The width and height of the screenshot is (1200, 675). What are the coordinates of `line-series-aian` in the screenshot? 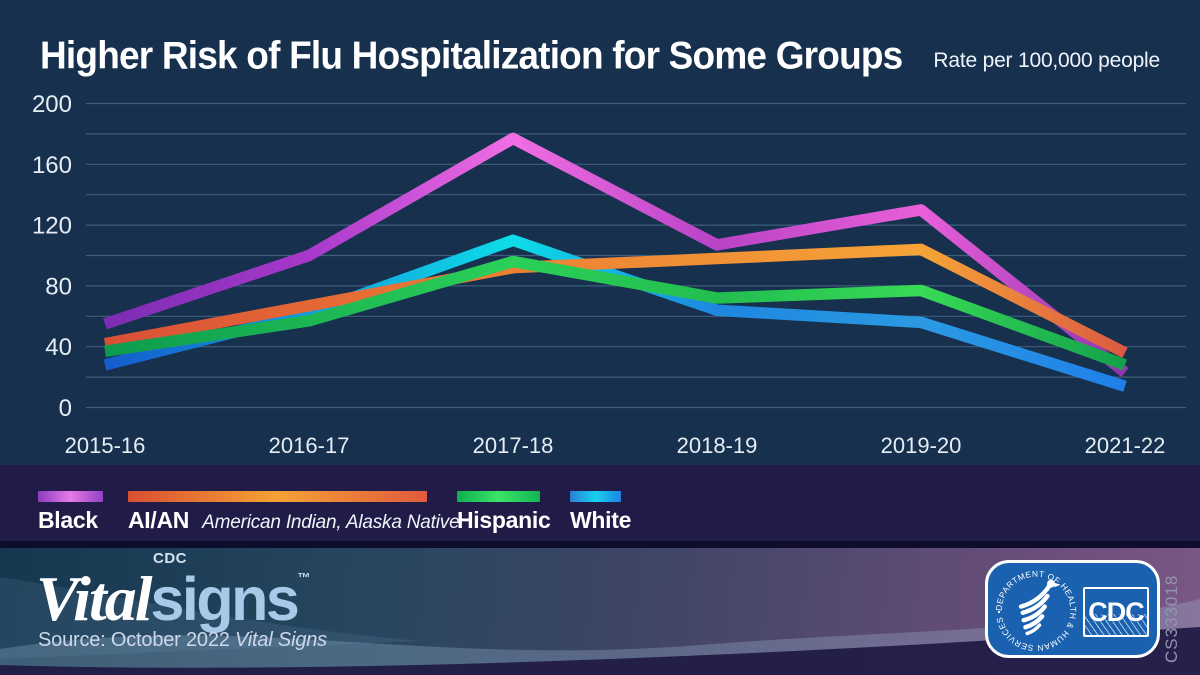 It's located at (615, 300).